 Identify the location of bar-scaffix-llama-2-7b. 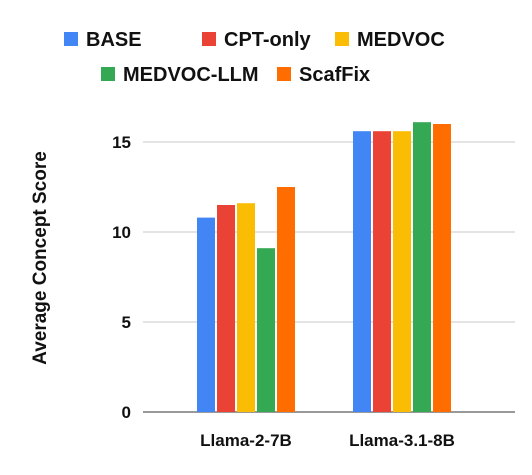
(286, 299).